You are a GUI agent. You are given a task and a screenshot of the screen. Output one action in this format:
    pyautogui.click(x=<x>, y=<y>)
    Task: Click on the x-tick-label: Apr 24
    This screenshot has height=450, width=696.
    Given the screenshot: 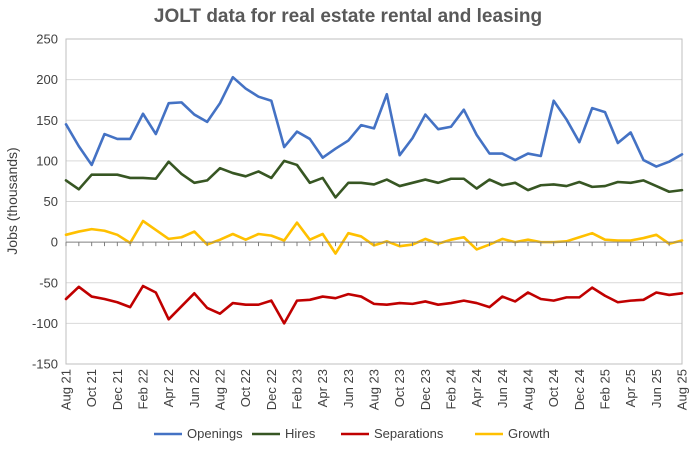 What is the action you would take?
    pyautogui.click(x=476, y=388)
    